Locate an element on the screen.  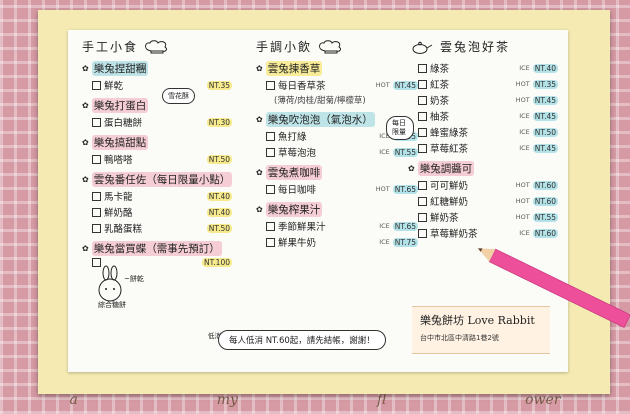
column-title: 手調小飲 is located at coordinates (284, 47).